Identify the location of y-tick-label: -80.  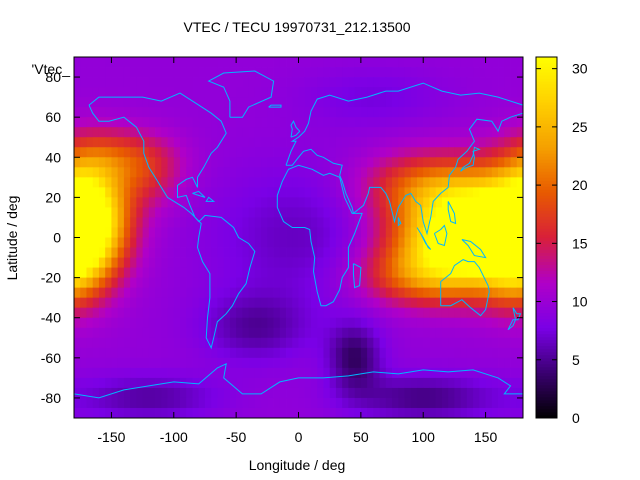
(51, 398).